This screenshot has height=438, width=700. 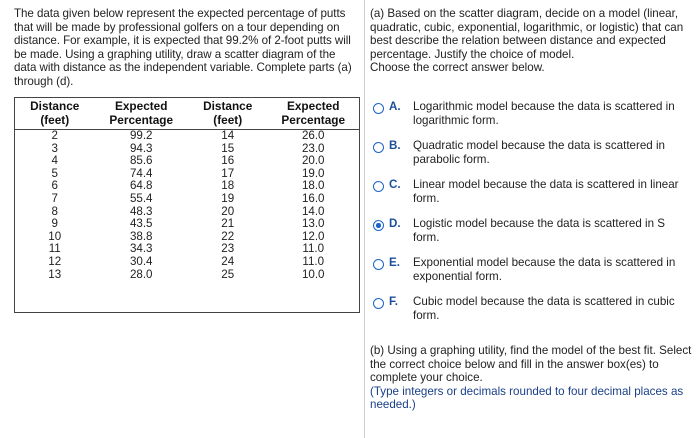 I want to click on cell-expected-2: 26.0, so click(x=313, y=135).